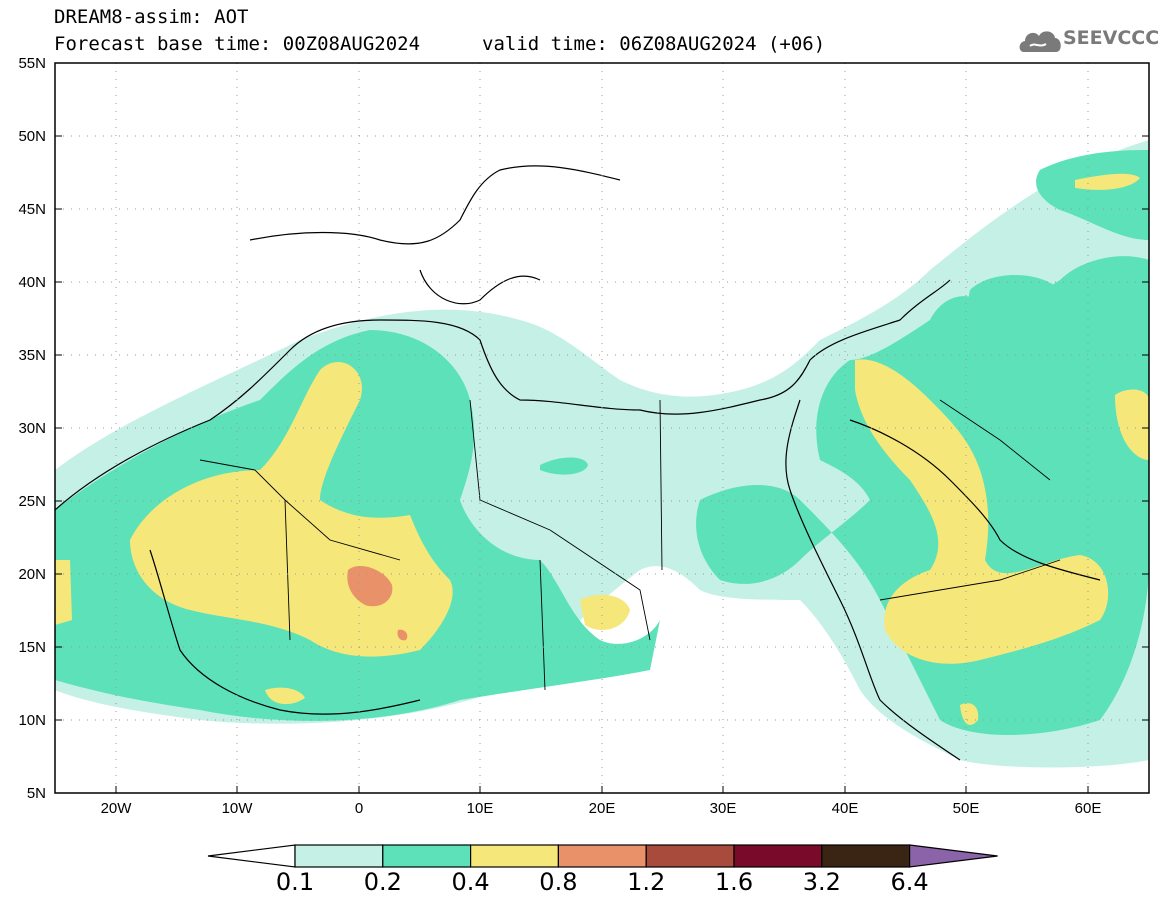 This screenshot has height=905, width=1165. I want to click on lon-tick: 50E, so click(966, 808).